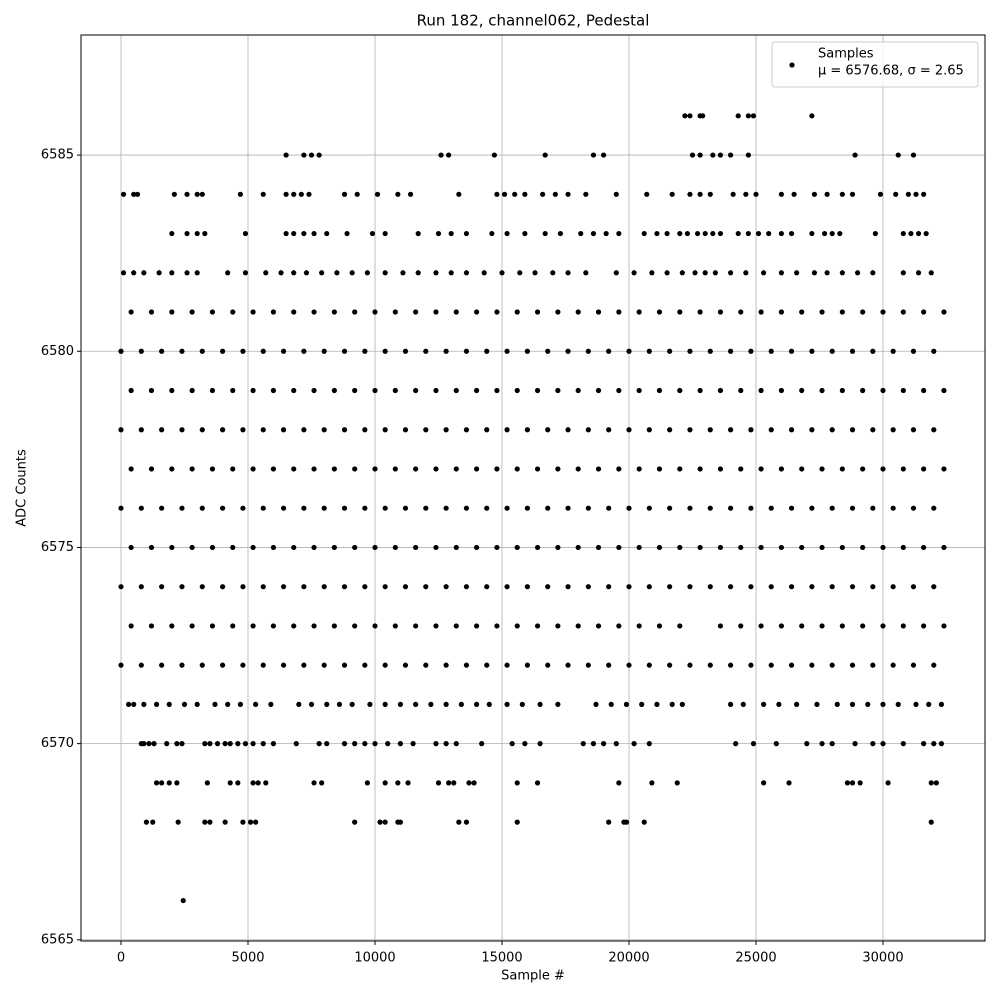  I want to click on legend-note: μ = 6576.68, σ = 2.65, so click(891, 71).